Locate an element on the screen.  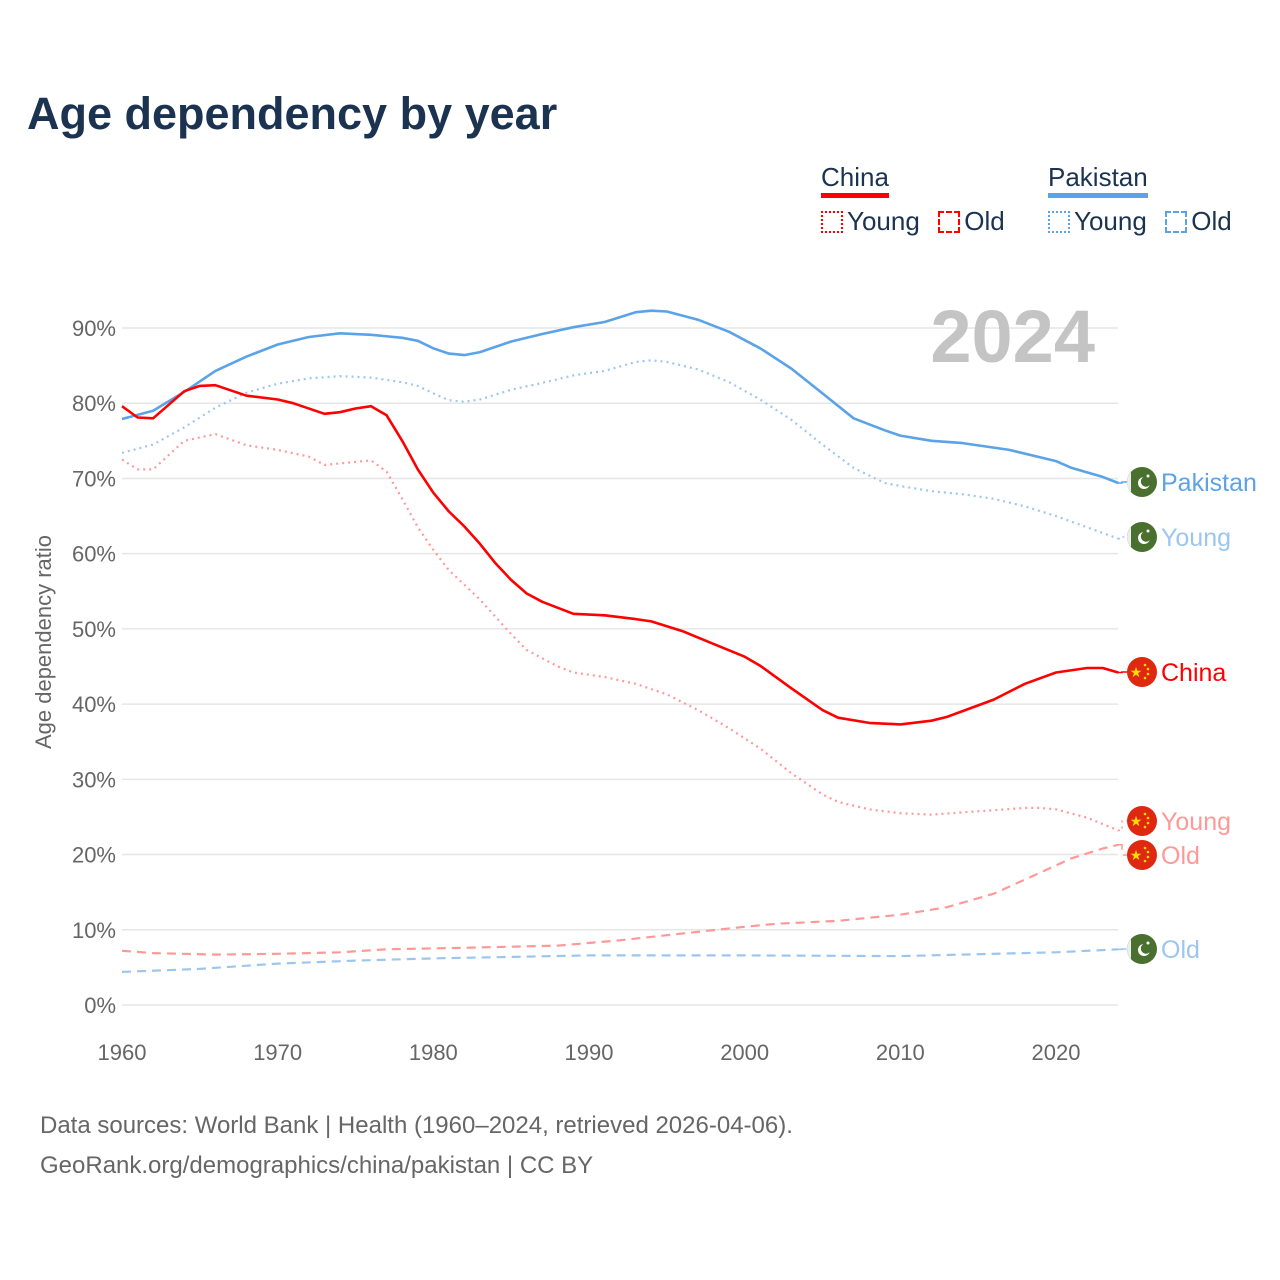
y-tick-label: 20% is located at coordinates (94, 855).